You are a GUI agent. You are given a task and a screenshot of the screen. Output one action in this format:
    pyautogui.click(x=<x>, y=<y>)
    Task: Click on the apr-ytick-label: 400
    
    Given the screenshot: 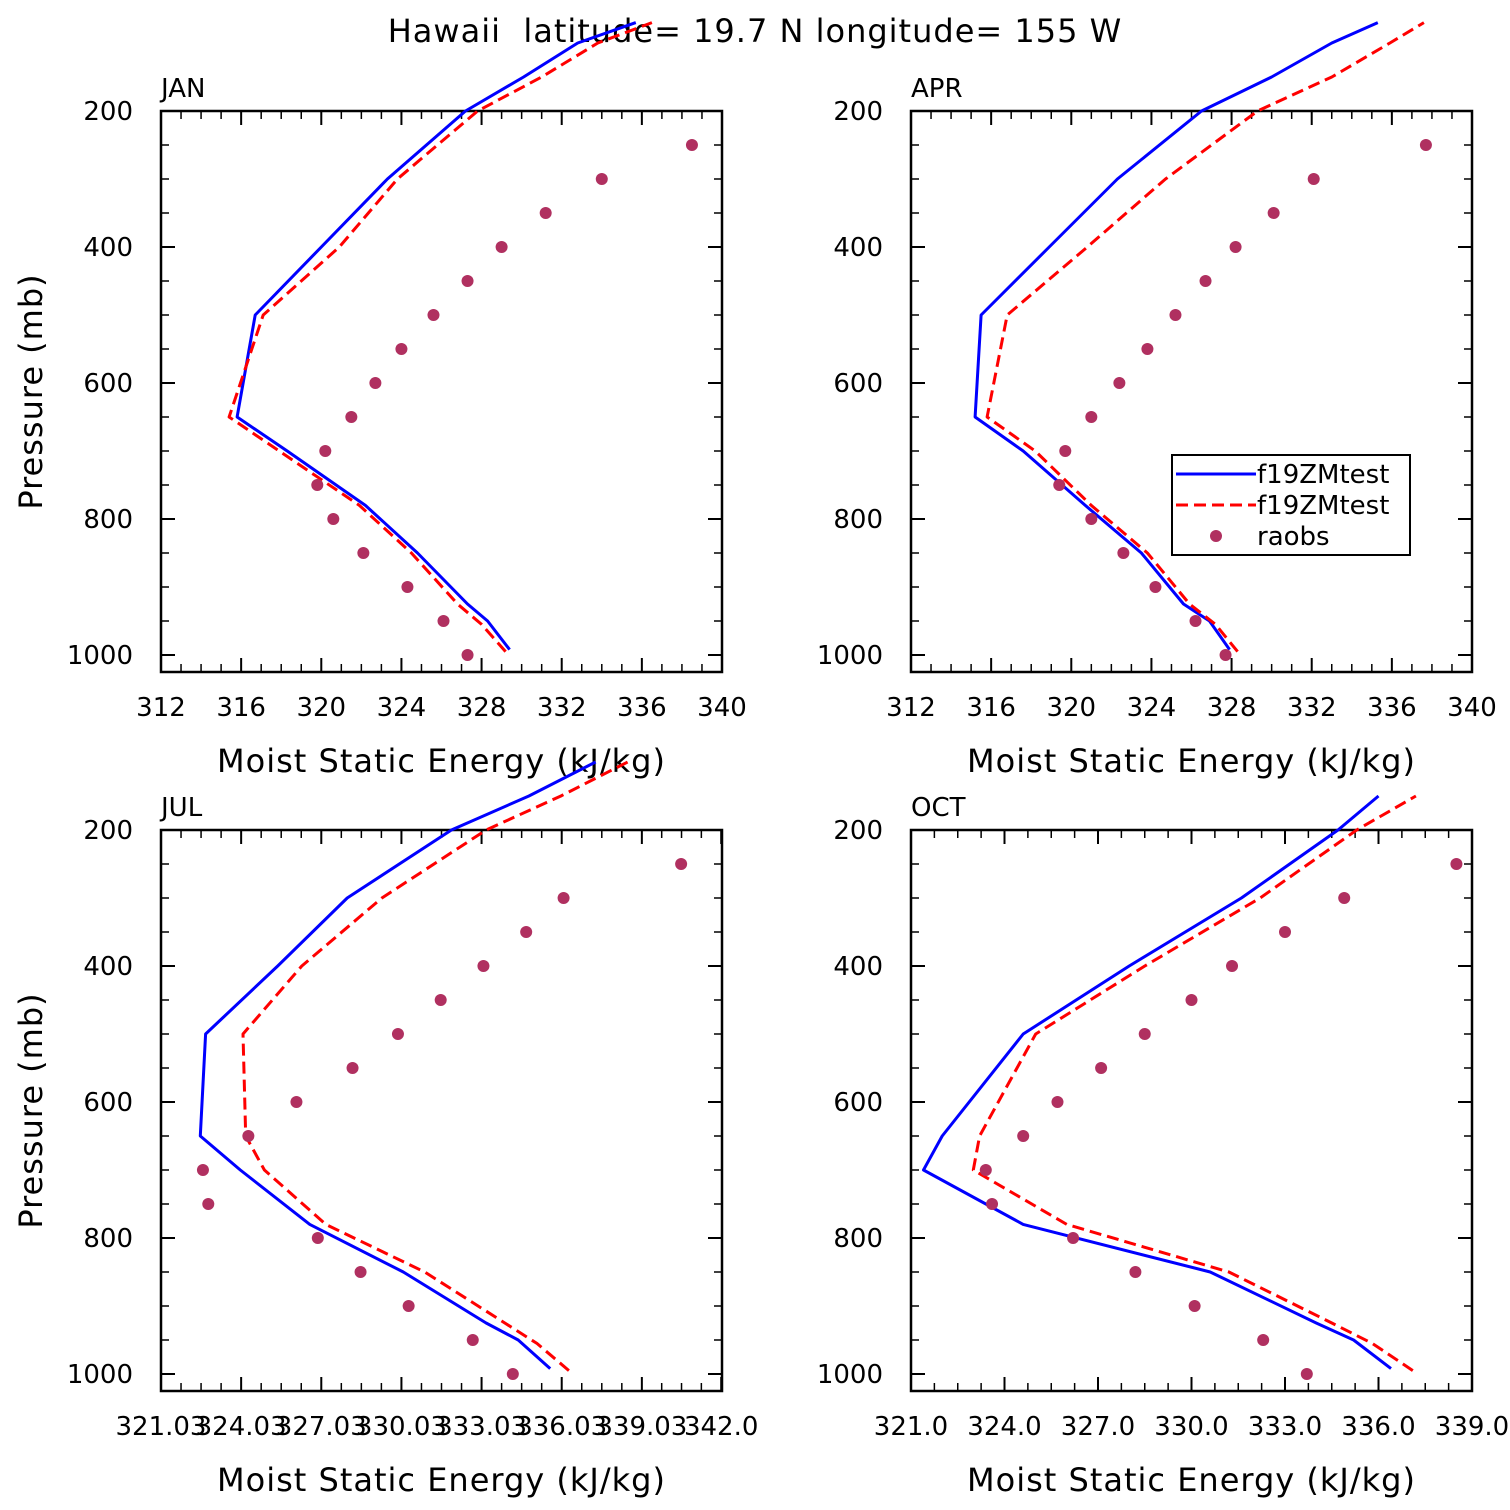 What is the action you would take?
    pyautogui.click(x=858, y=248)
    